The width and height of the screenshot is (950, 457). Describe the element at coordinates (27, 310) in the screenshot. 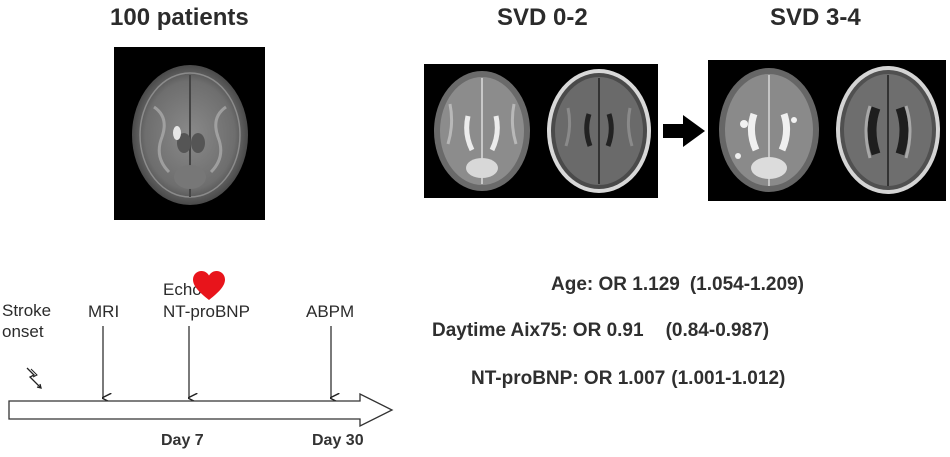

I see `stroke-onset-line-1: Stroke` at that location.